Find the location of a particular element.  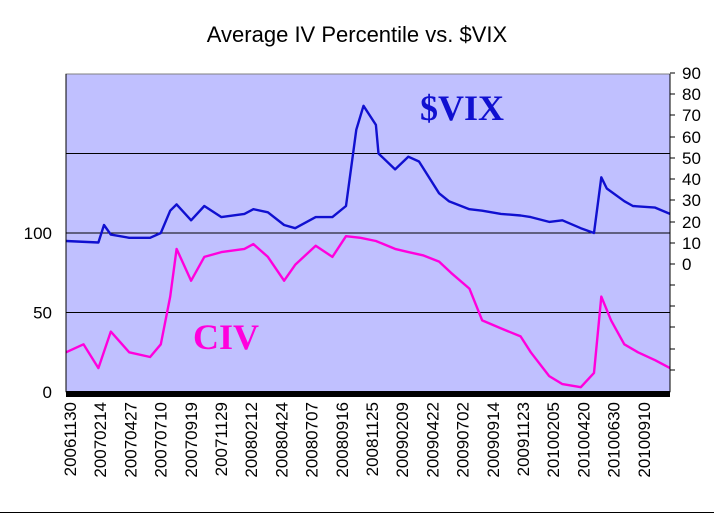

right-tick-label: 80 is located at coordinates (691, 94).